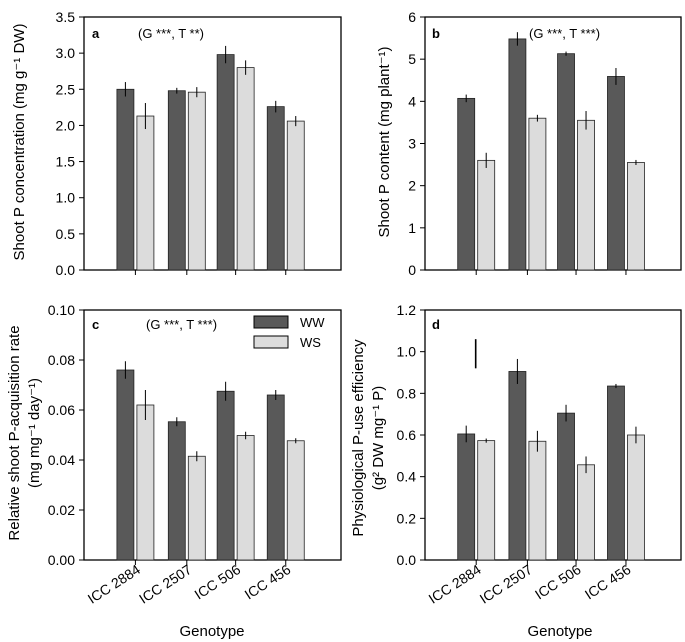  What do you see at coordinates (412, 17) in the screenshot?
I see `panel-b-ytick-label: 6` at bounding box center [412, 17].